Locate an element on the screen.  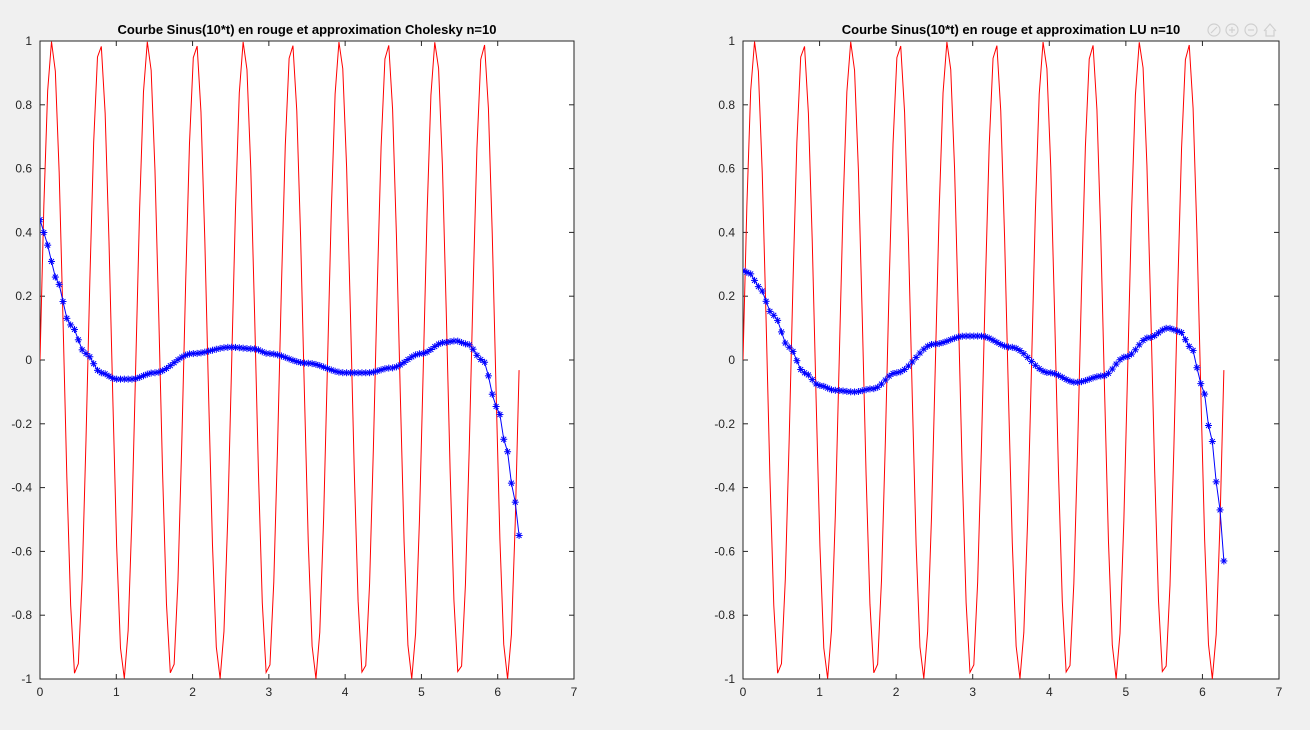
axes-toolbar is located at coordinates (1242, 30).